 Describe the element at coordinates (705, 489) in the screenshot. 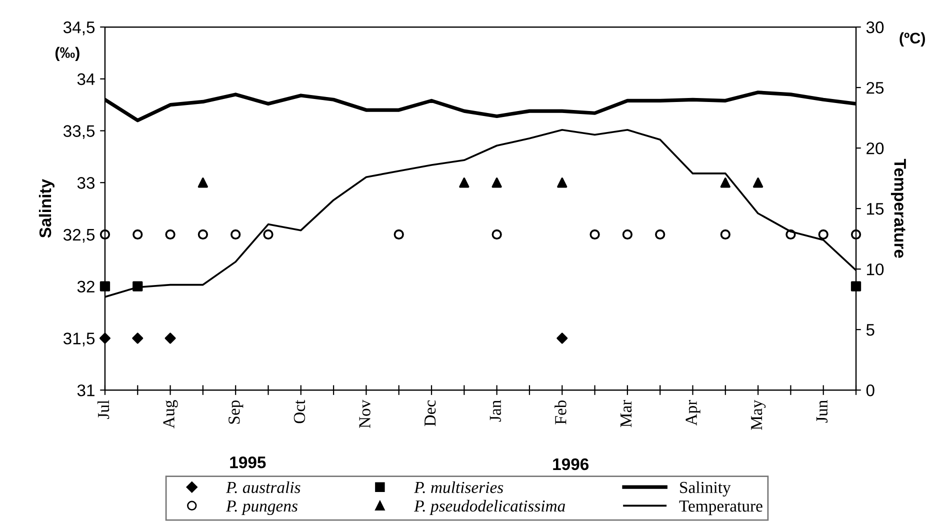

I see `legend-label: Salinity` at that location.